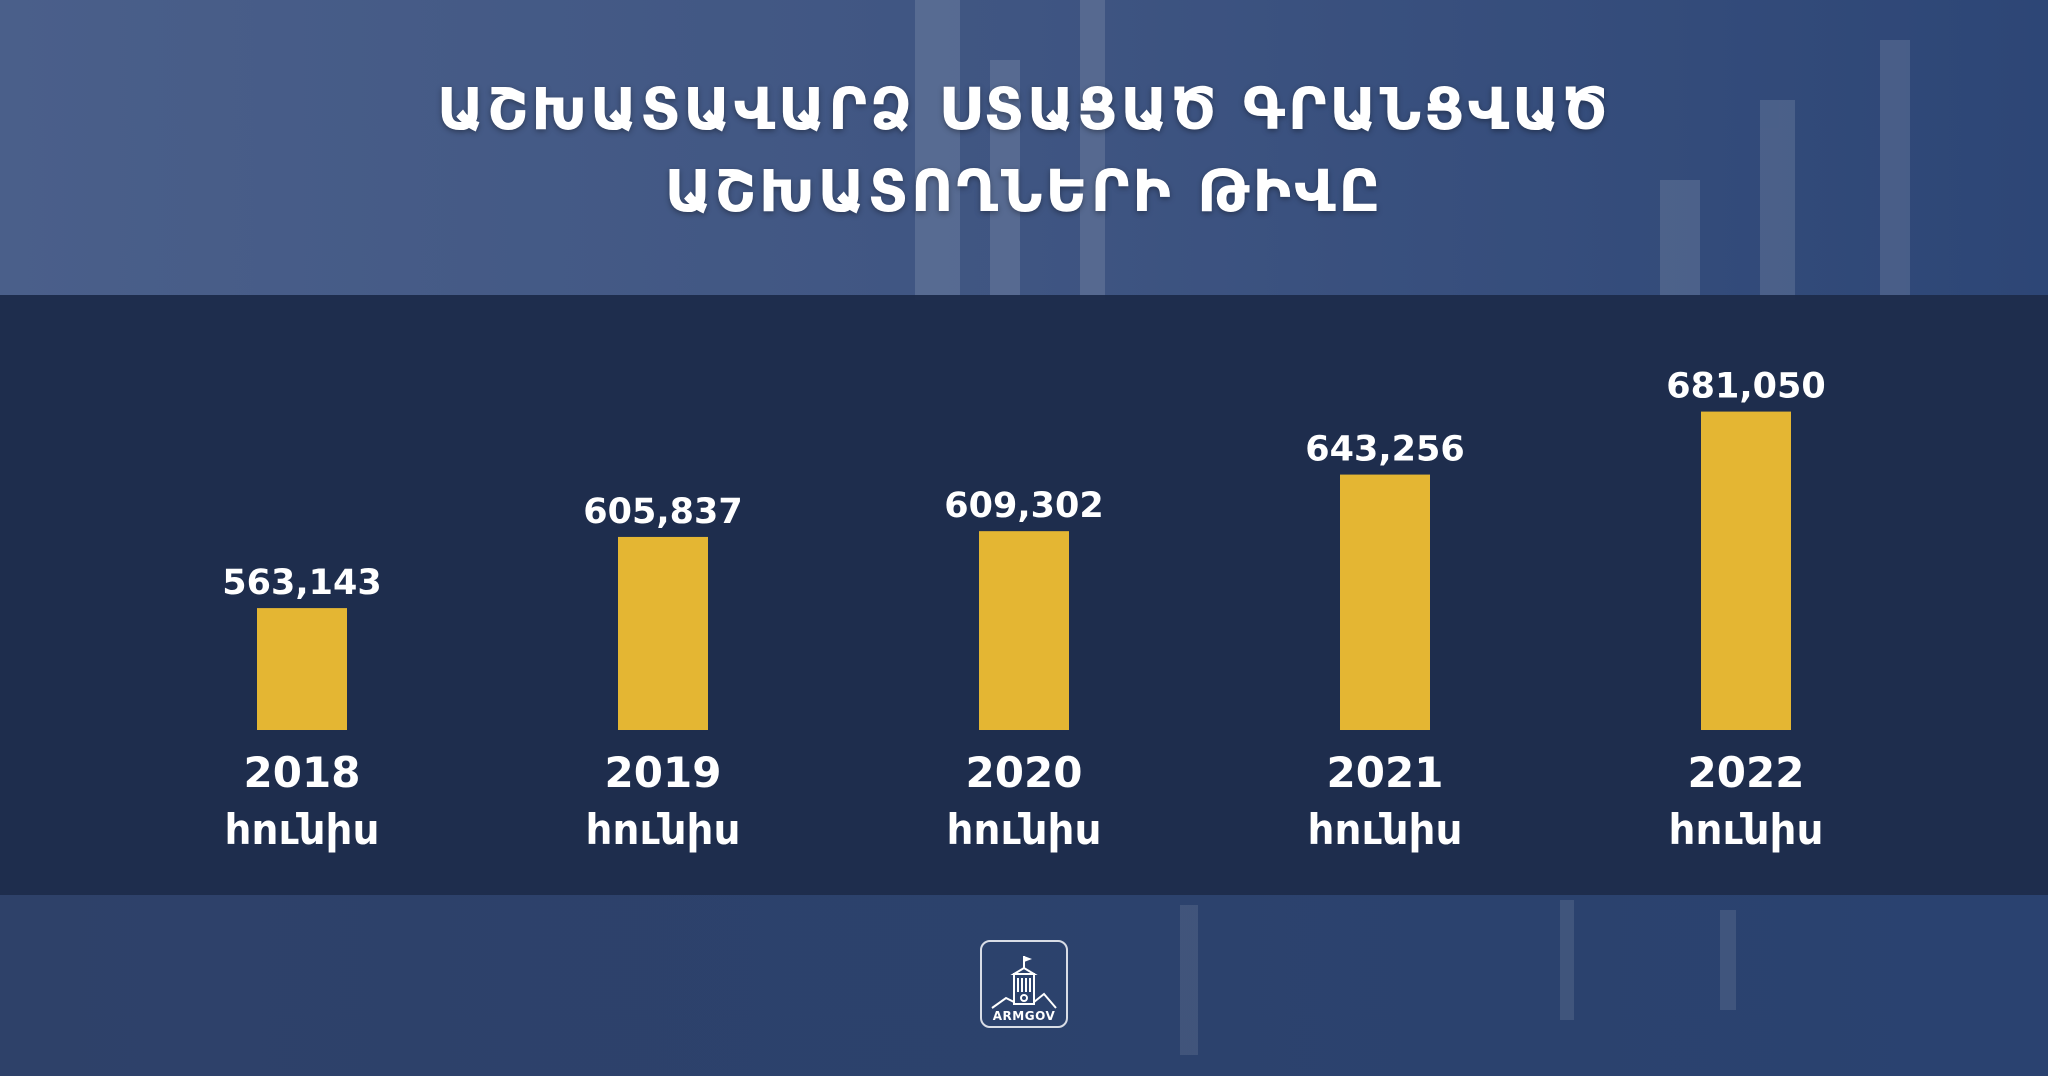 Image resolution: width=2048 pixels, height=1076 pixels. Describe the element at coordinates (663, 633) in the screenshot. I see `bar-2019` at that location.